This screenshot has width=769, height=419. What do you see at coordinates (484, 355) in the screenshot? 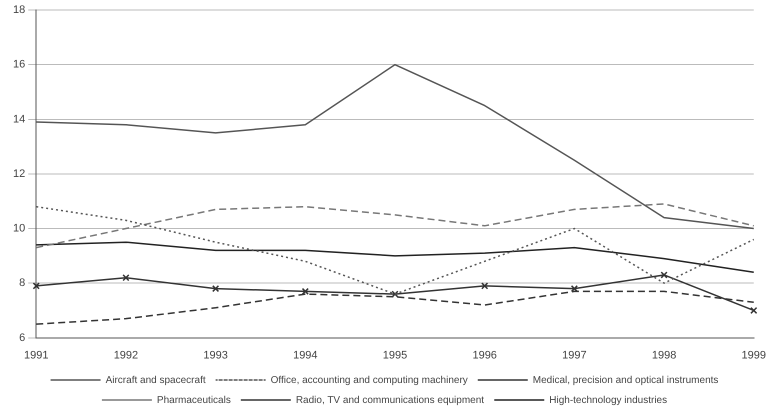
I see `x-tick-label: 1996` at bounding box center [484, 355].